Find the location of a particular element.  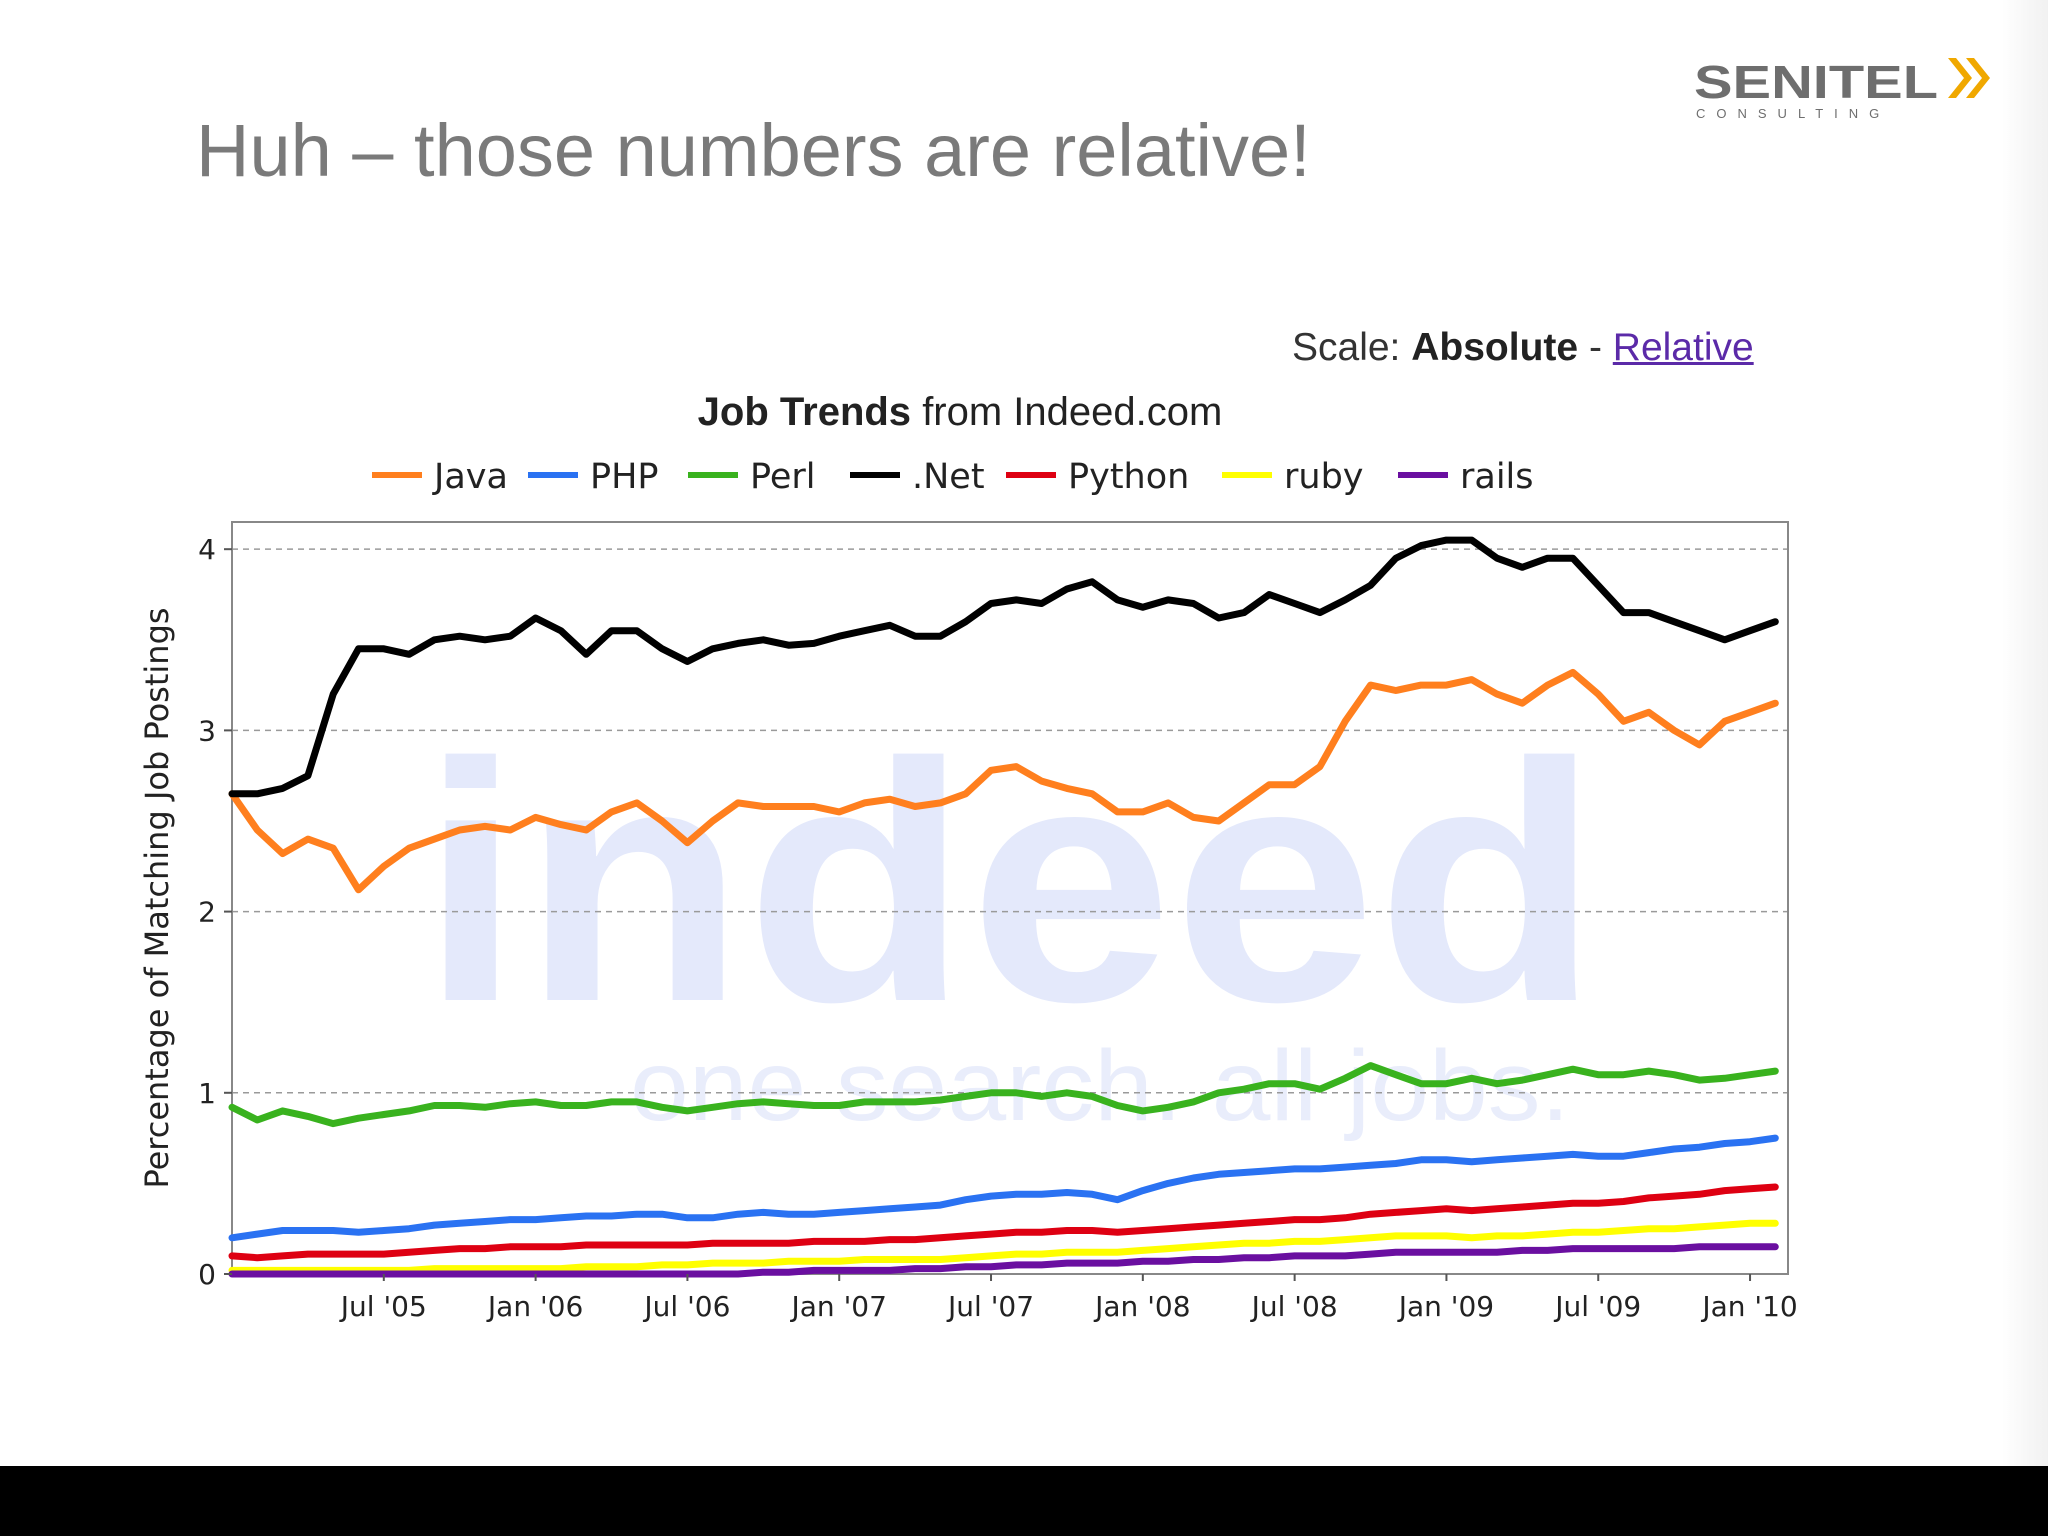

scale-absolute: Absolute is located at coordinates (1495, 347).